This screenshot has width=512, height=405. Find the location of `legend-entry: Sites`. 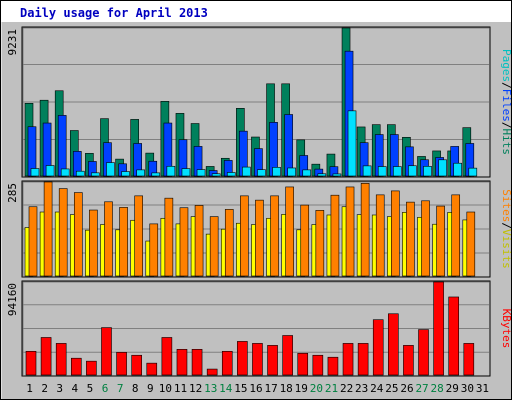

legend-entry: Sites is located at coordinates (506, 205).